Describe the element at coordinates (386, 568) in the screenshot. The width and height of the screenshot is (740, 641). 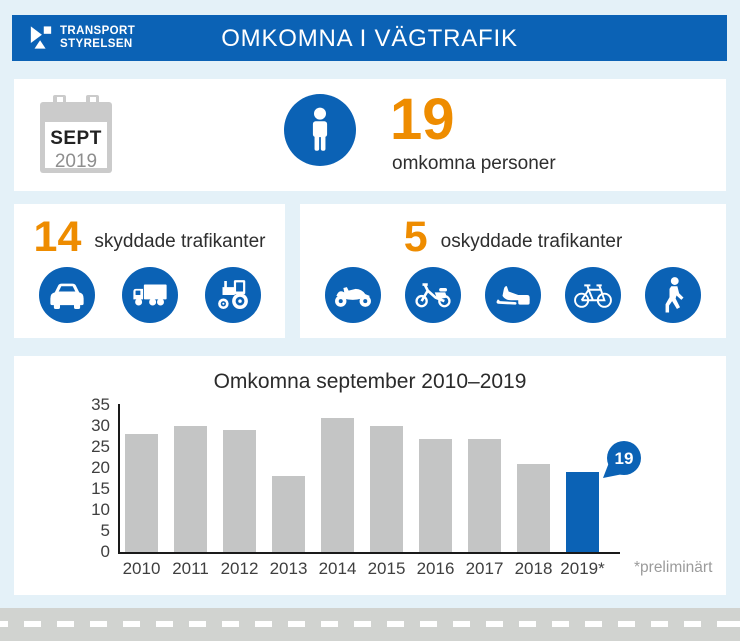
I see `x-tick-label: 2015` at that location.